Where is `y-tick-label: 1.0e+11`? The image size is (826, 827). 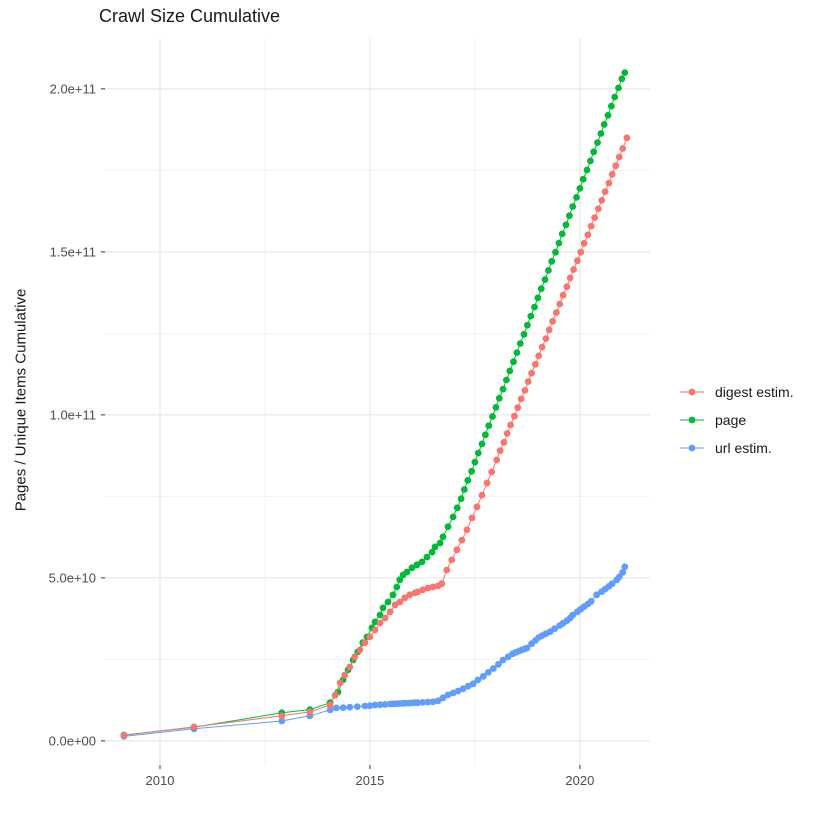
y-tick-label: 1.0e+11 is located at coordinates (73, 414).